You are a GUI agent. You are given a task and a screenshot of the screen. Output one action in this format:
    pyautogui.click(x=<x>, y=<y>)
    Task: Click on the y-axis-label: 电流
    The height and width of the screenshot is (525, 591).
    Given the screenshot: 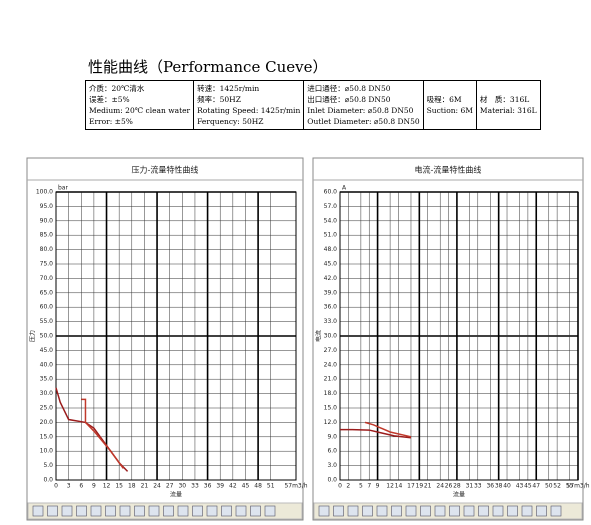 What is the action you would take?
    pyautogui.click(x=319, y=336)
    